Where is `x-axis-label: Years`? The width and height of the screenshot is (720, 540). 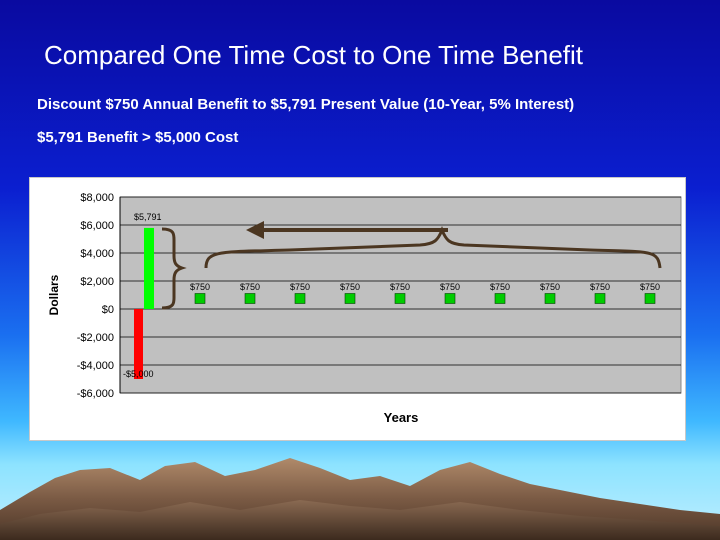 x-axis-label: Years is located at coordinates (401, 417).